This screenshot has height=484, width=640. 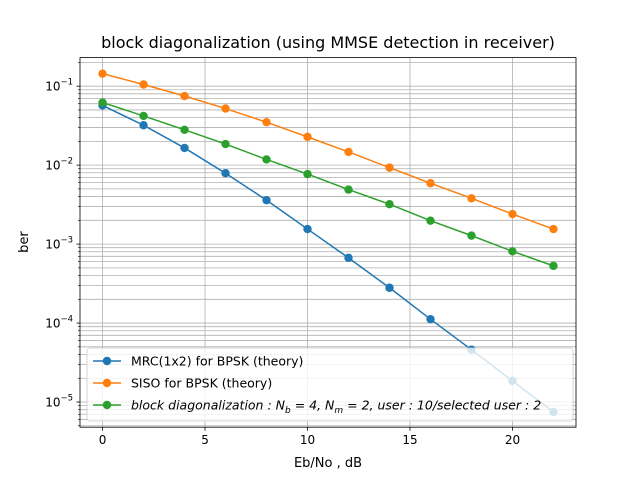 I want to click on y-tick-label: 10⁻⁴, so click(x=59, y=323).